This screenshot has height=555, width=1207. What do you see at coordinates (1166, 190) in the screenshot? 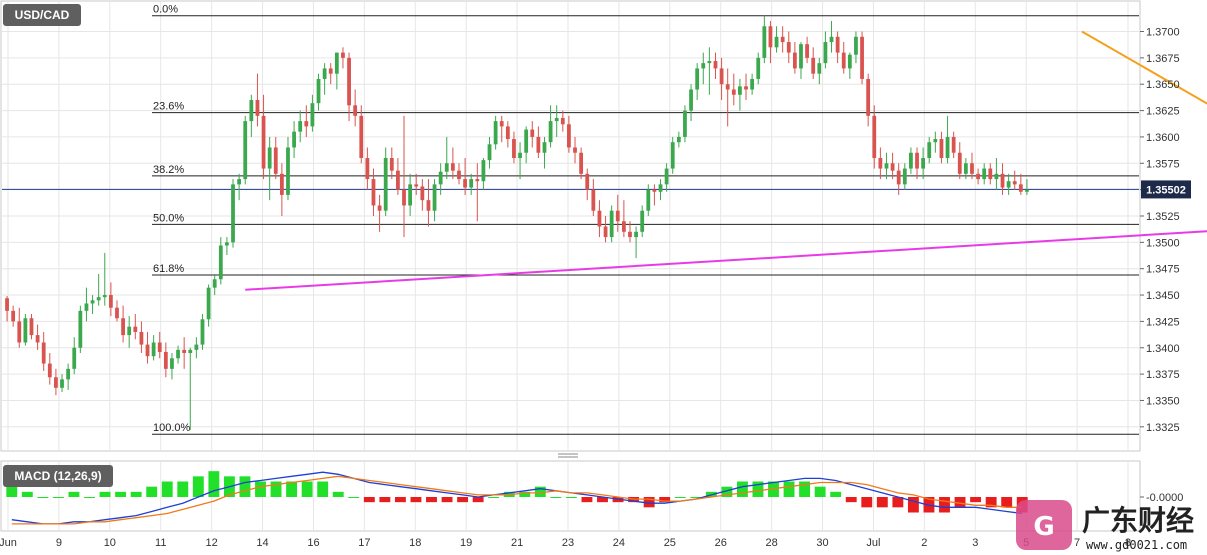
I see `last-price-label: 1.35502` at bounding box center [1166, 190].